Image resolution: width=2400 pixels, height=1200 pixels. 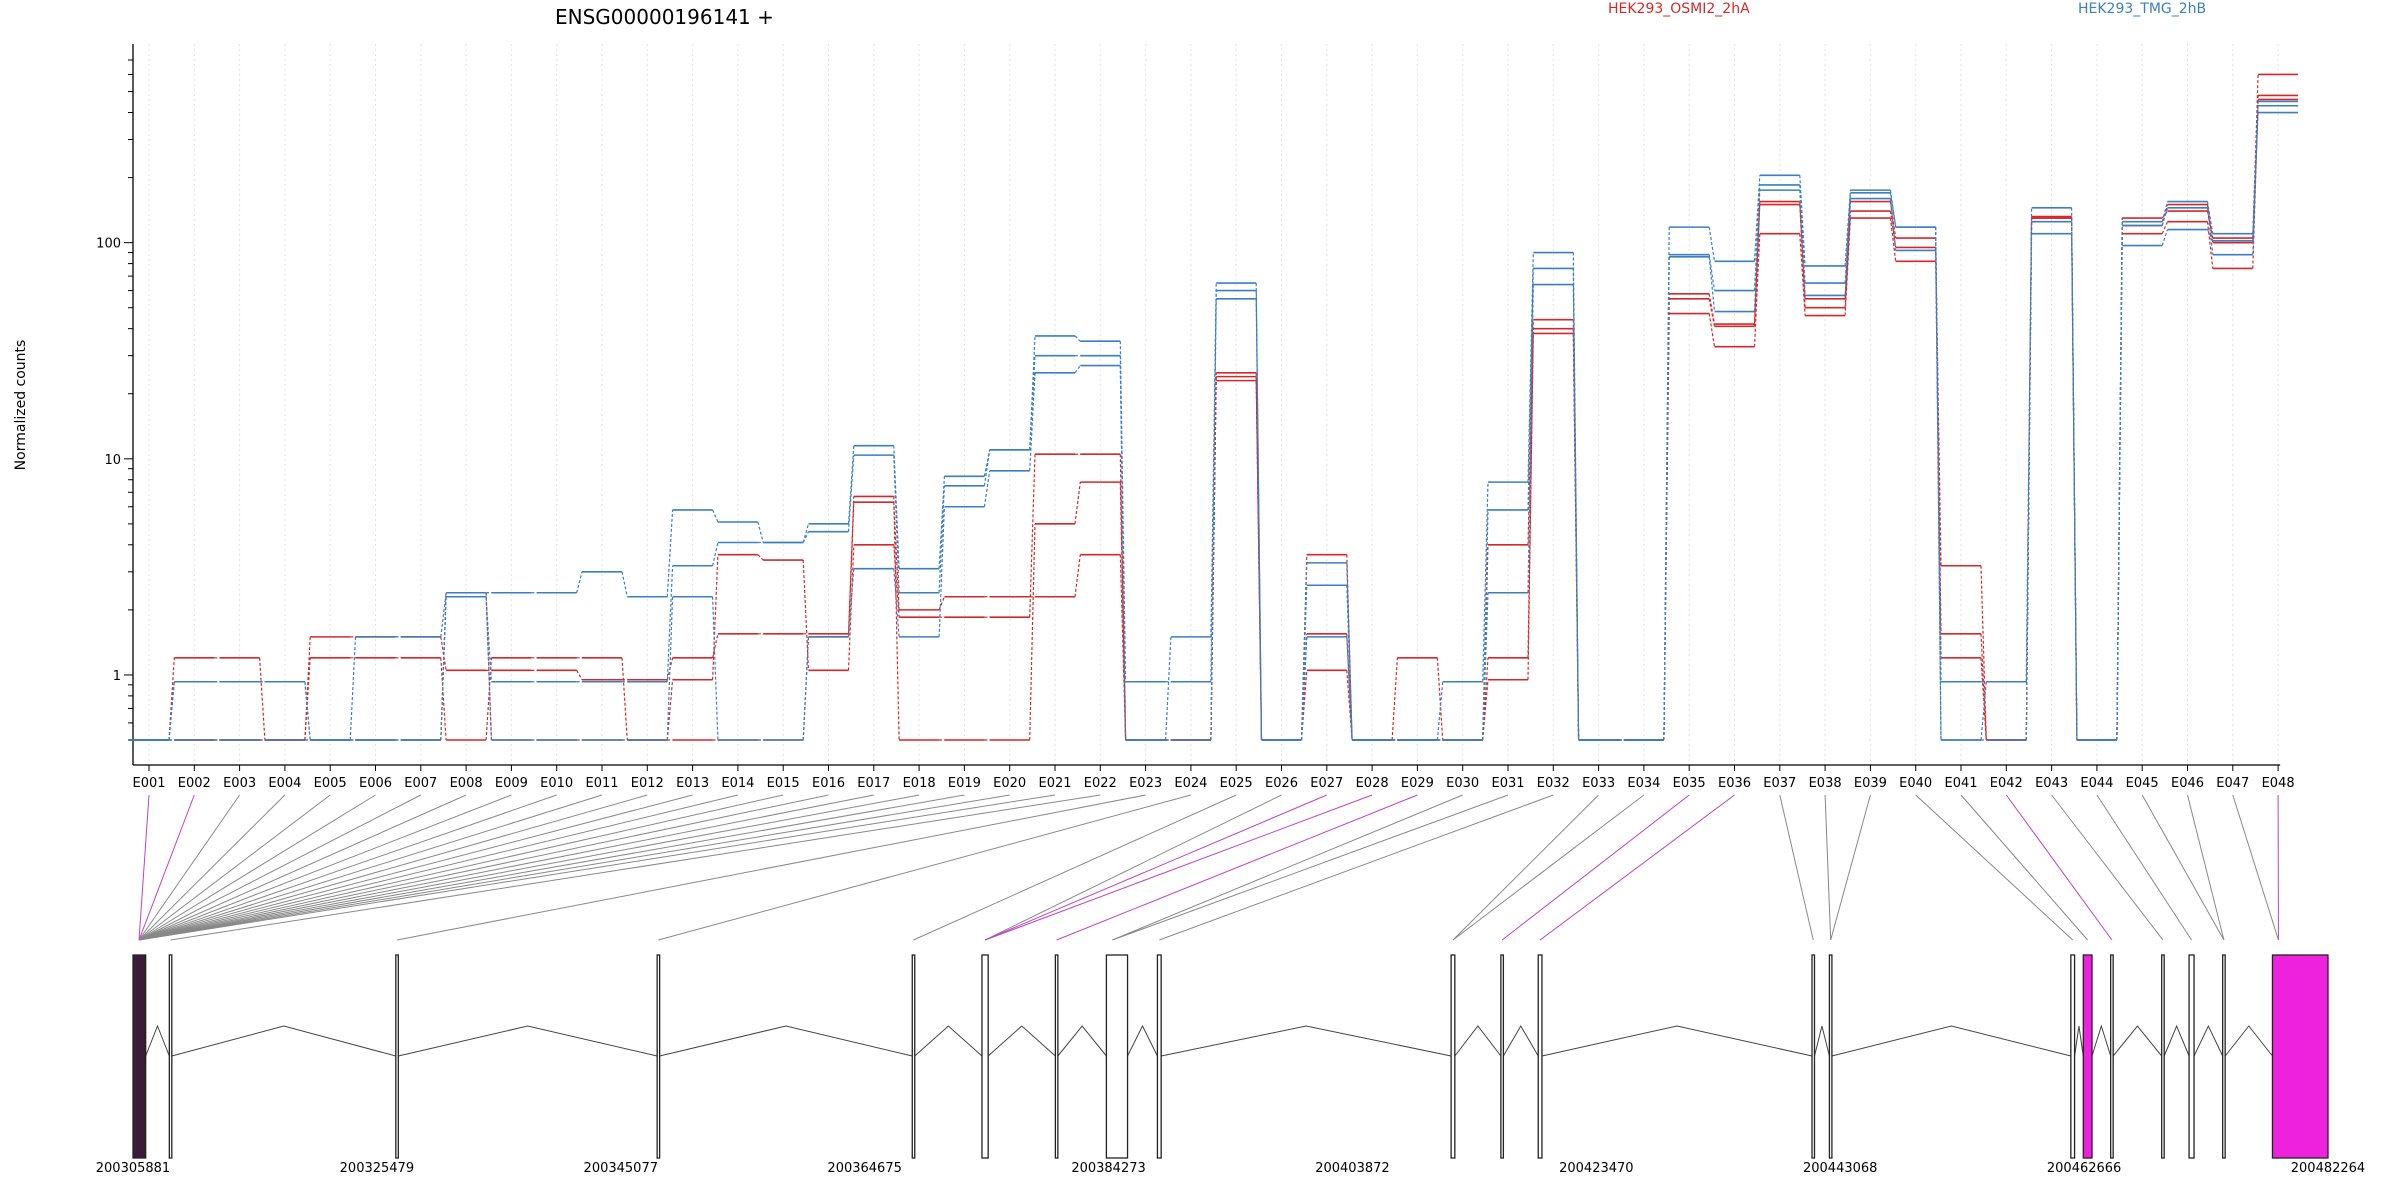 I want to click on y-axis-label: Normalized counts, so click(x=21, y=405).